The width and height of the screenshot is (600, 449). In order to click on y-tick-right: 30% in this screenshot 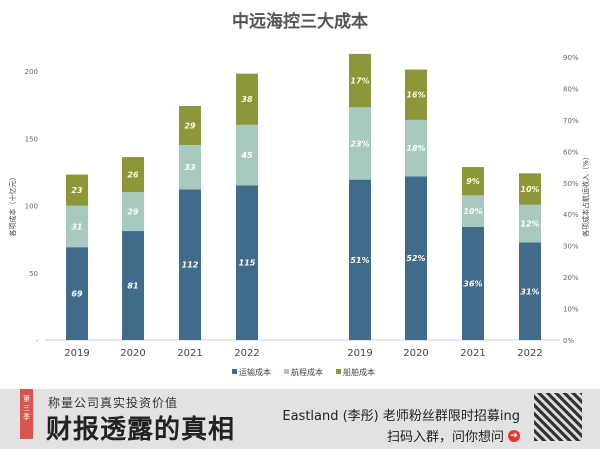, I will do `click(571, 247)`.